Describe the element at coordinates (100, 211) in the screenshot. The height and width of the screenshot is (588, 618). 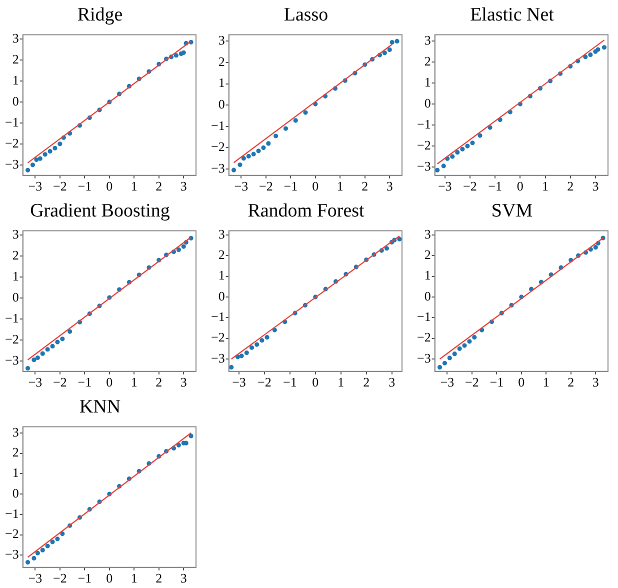
I see `chart-title: Gradient Boosting` at that location.